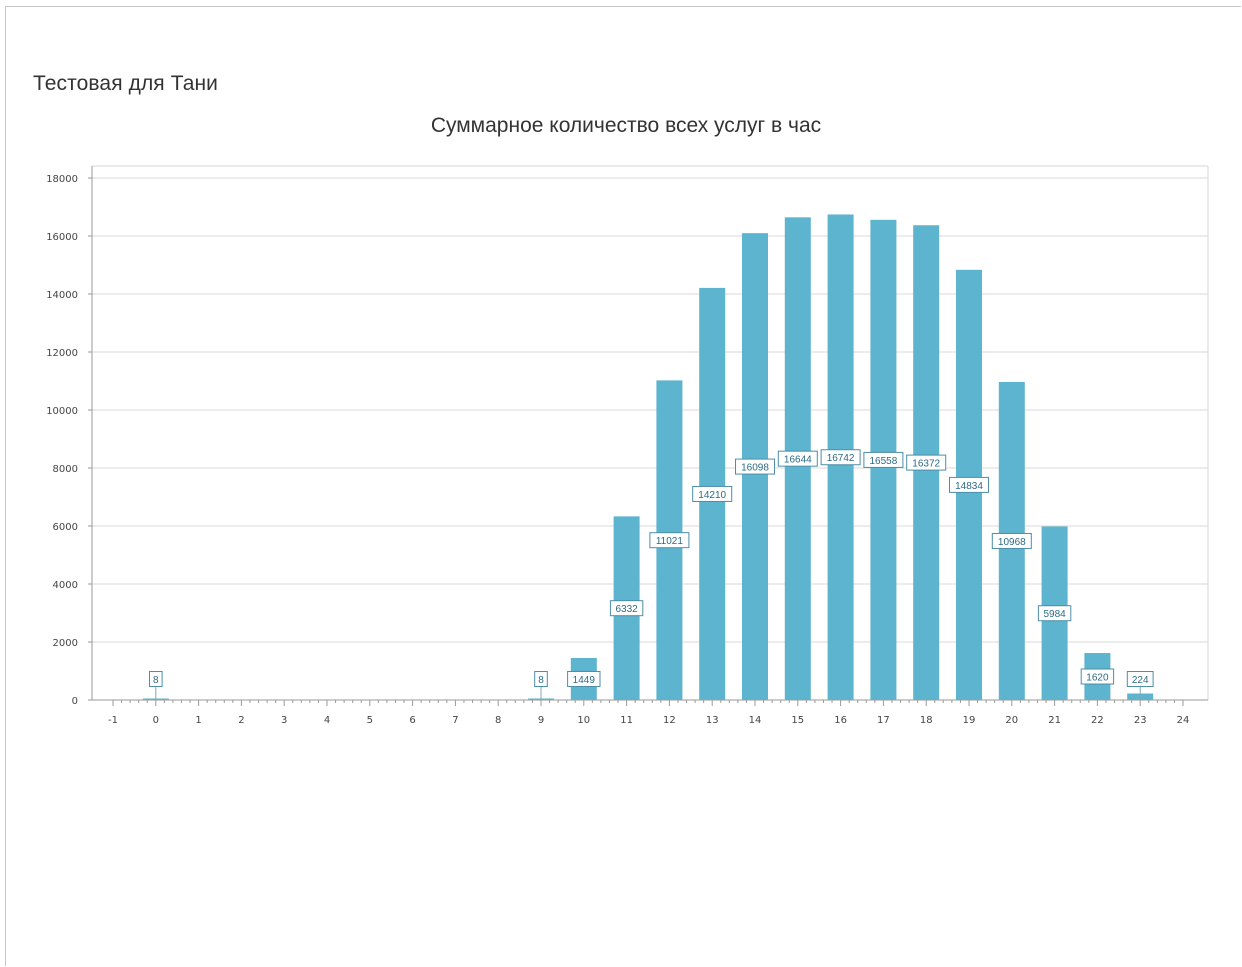  What do you see at coordinates (62, 237) in the screenshot?
I see `y-tick-label: 16000` at bounding box center [62, 237].